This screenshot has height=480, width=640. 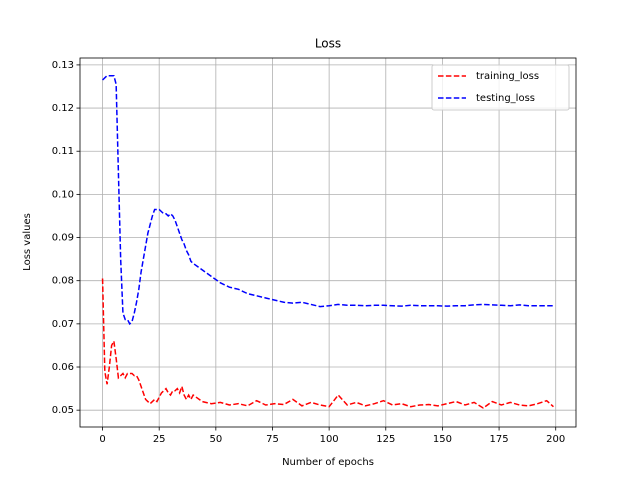 I want to click on x-tick-label: 200, so click(x=555, y=439).